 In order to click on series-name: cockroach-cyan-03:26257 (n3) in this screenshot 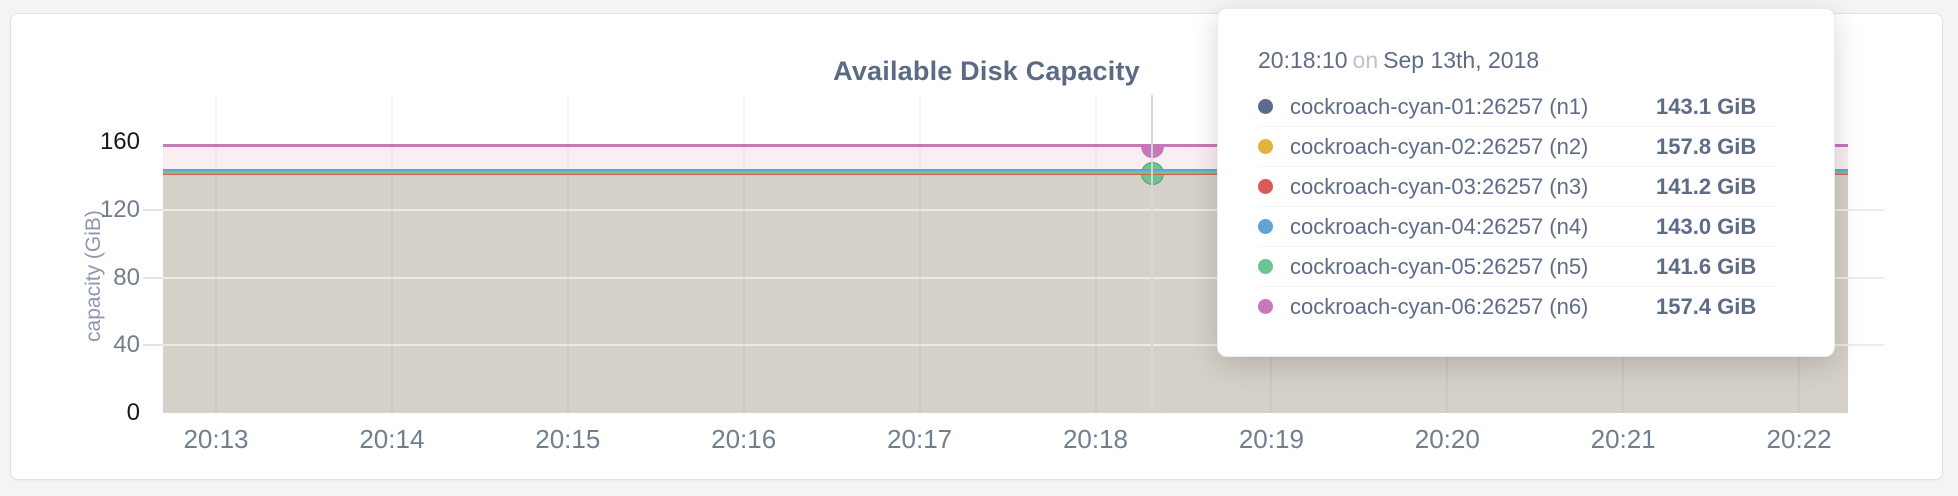, I will do `click(1439, 186)`.